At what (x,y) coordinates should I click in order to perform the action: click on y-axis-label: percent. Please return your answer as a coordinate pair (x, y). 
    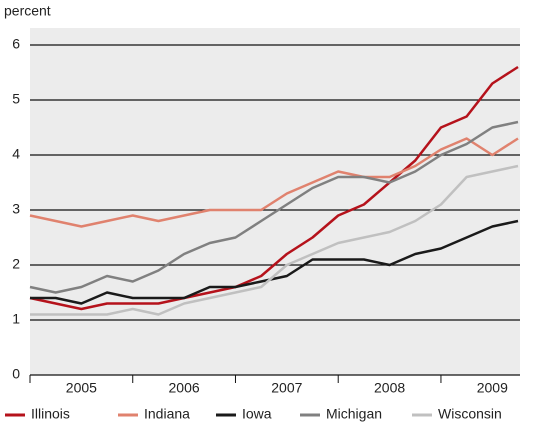
    Looking at the image, I should click on (27, 11).